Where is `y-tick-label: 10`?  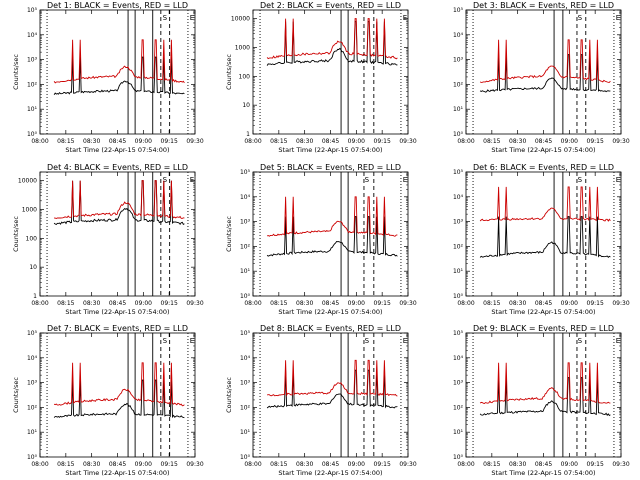 y-tick-label: 10 is located at coordinates (246, 105).